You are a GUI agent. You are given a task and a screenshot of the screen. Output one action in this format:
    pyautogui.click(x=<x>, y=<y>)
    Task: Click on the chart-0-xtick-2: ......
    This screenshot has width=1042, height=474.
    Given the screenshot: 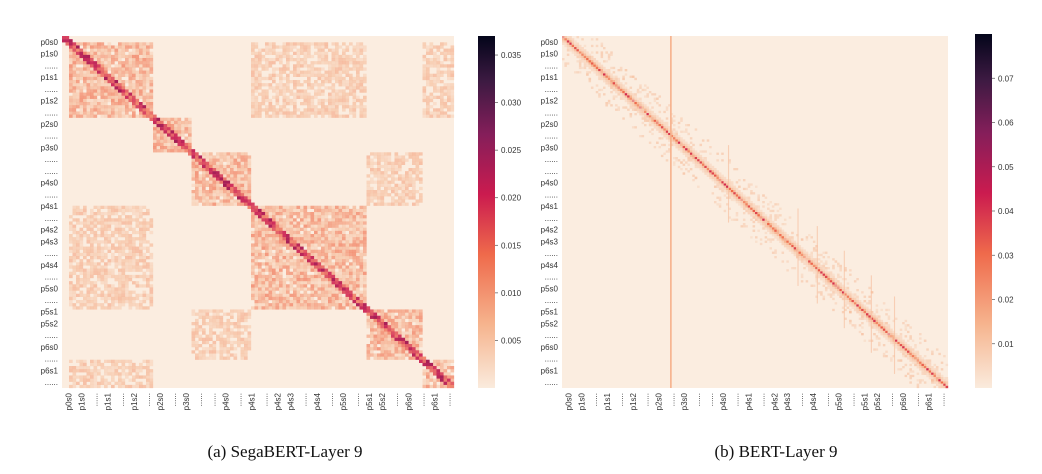 What is the action you would take?
    pyautogui.click(x=95, y=399)
    